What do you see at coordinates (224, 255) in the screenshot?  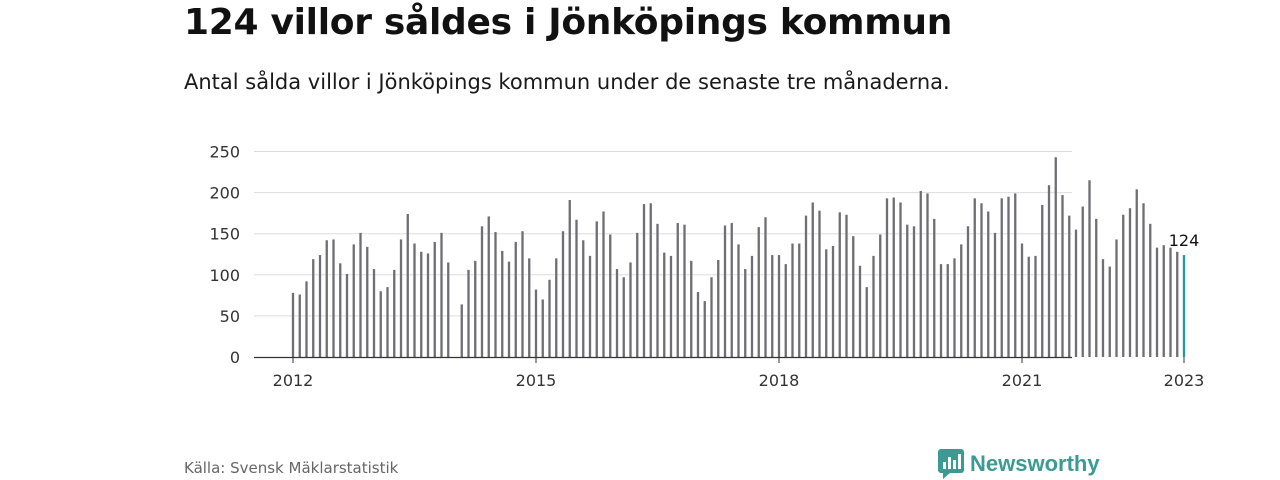 I see `y-axis-ticks: 0 50 100 150 200 250` at bounding box center [224, 255].